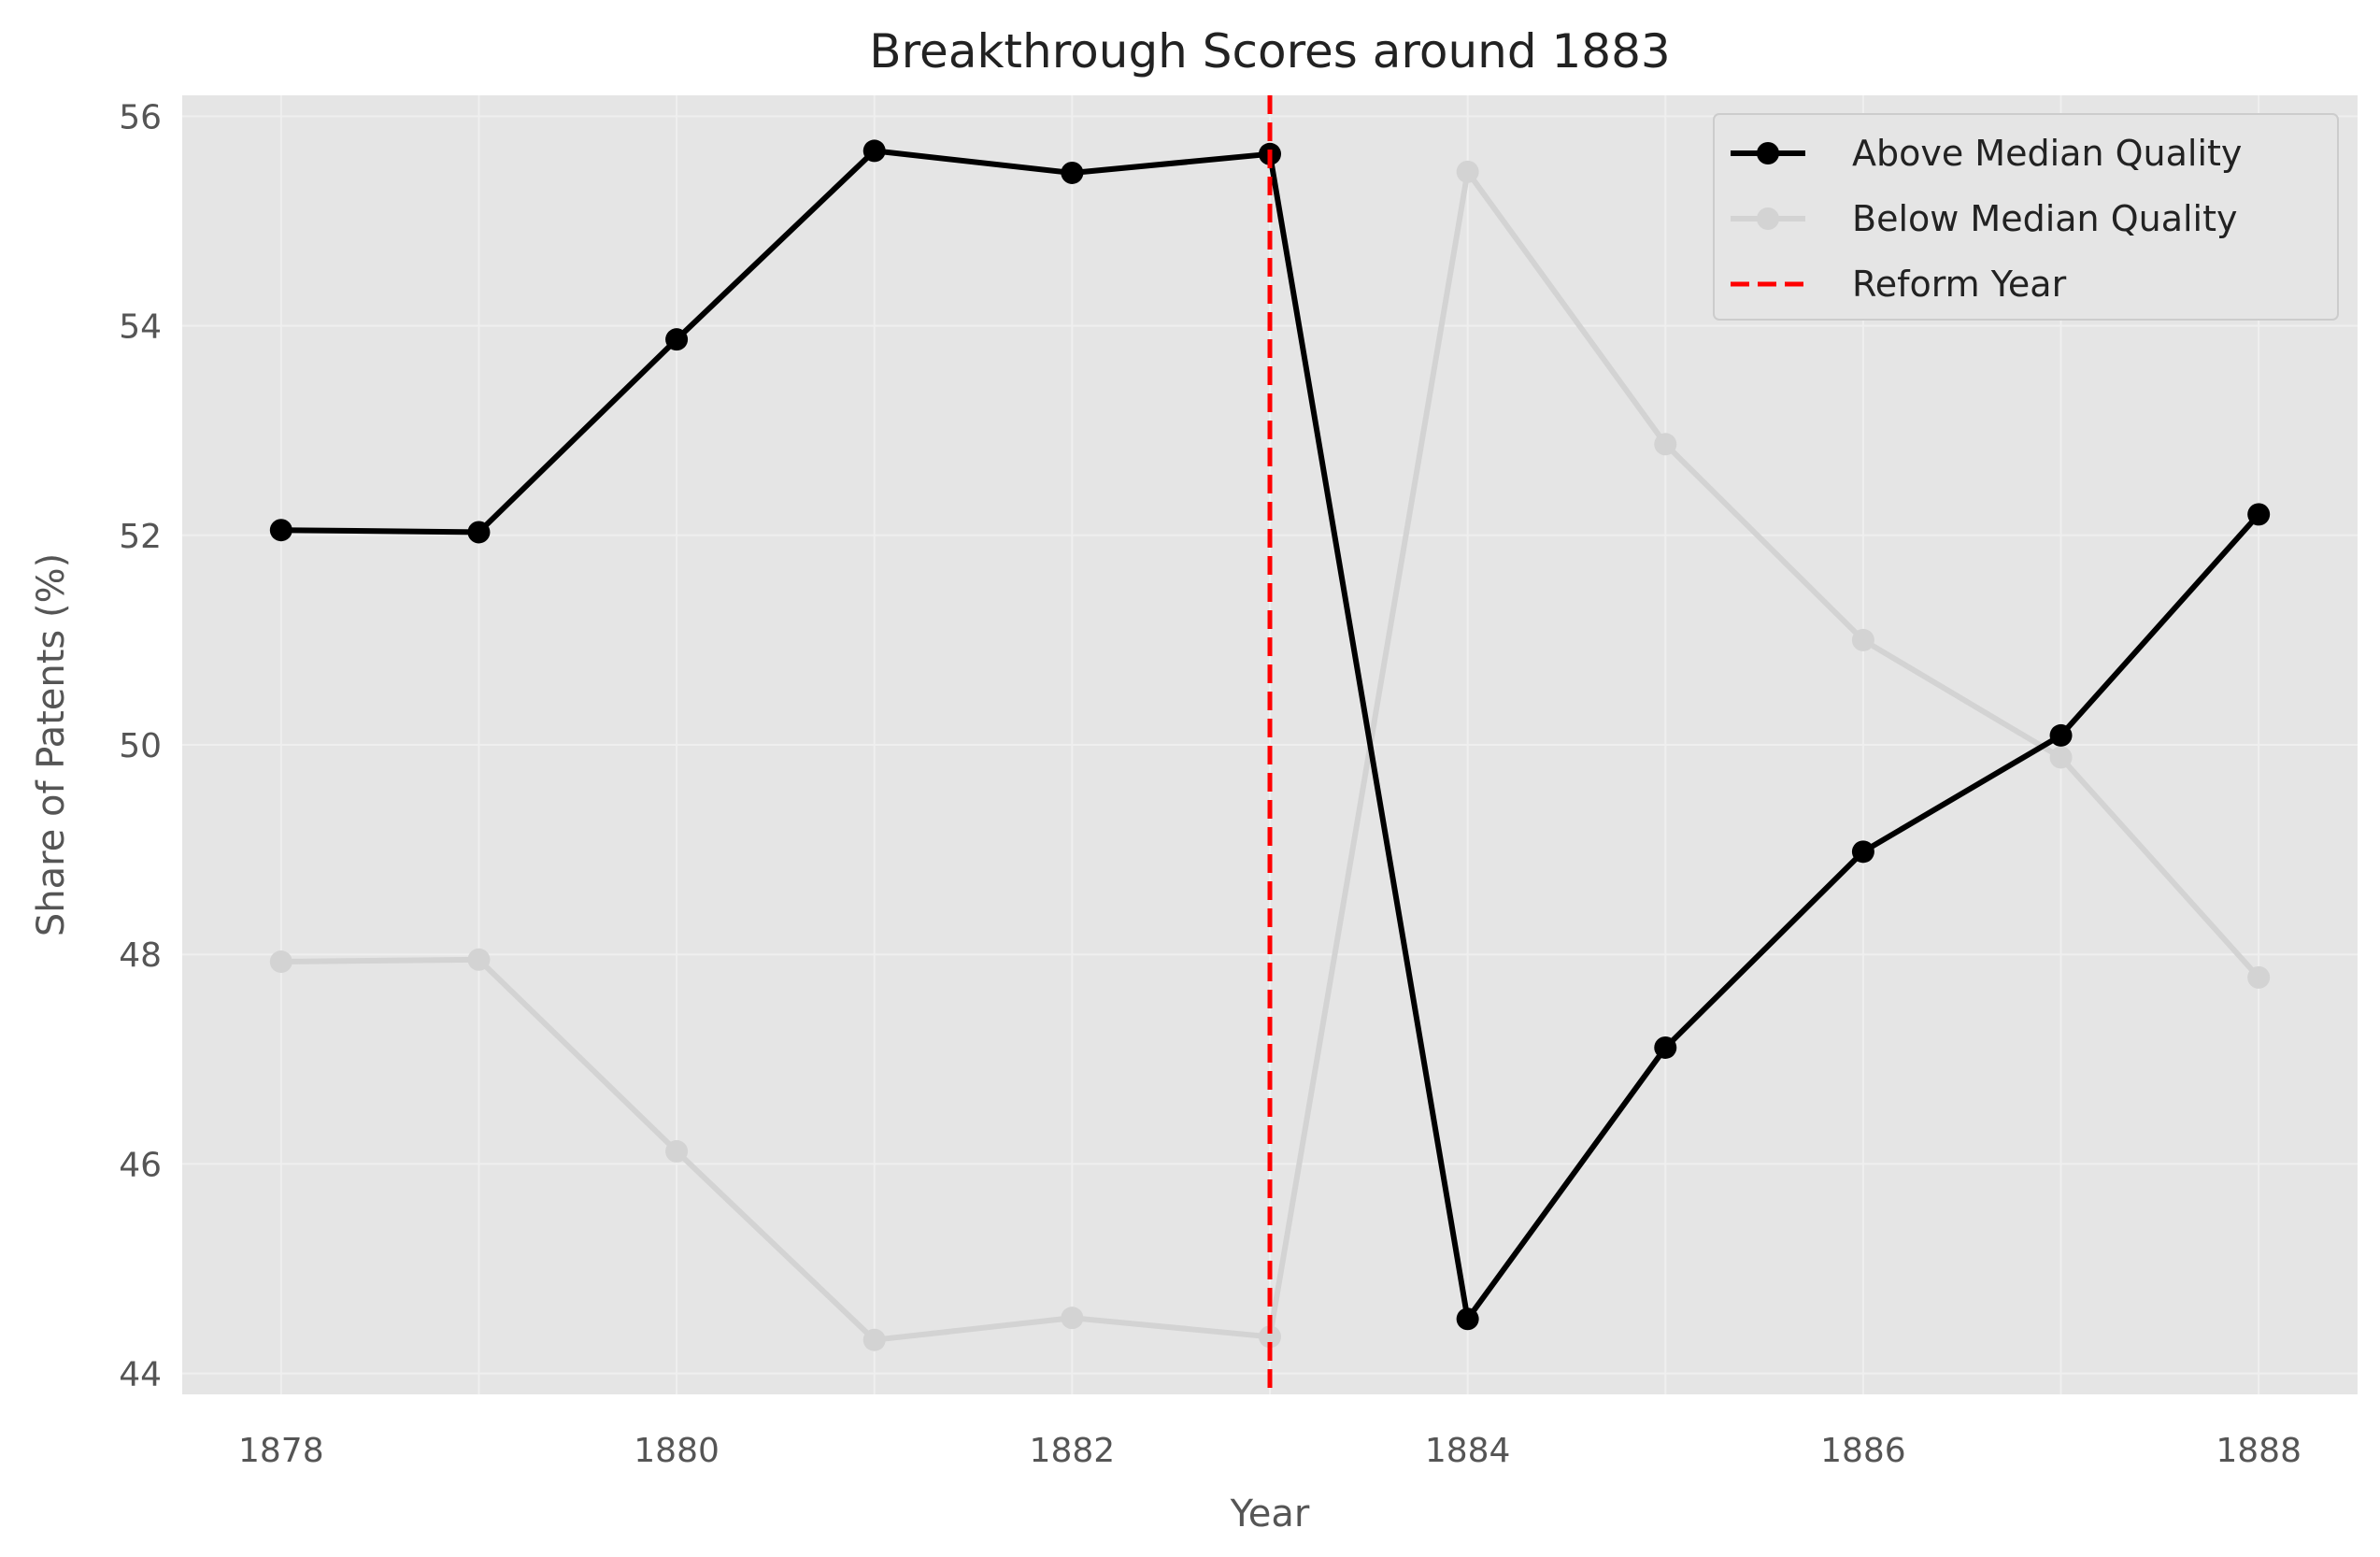  Describe the element at coordinates (140, 955) in the screenshot. I see `y-tick-label: 48` at that location.